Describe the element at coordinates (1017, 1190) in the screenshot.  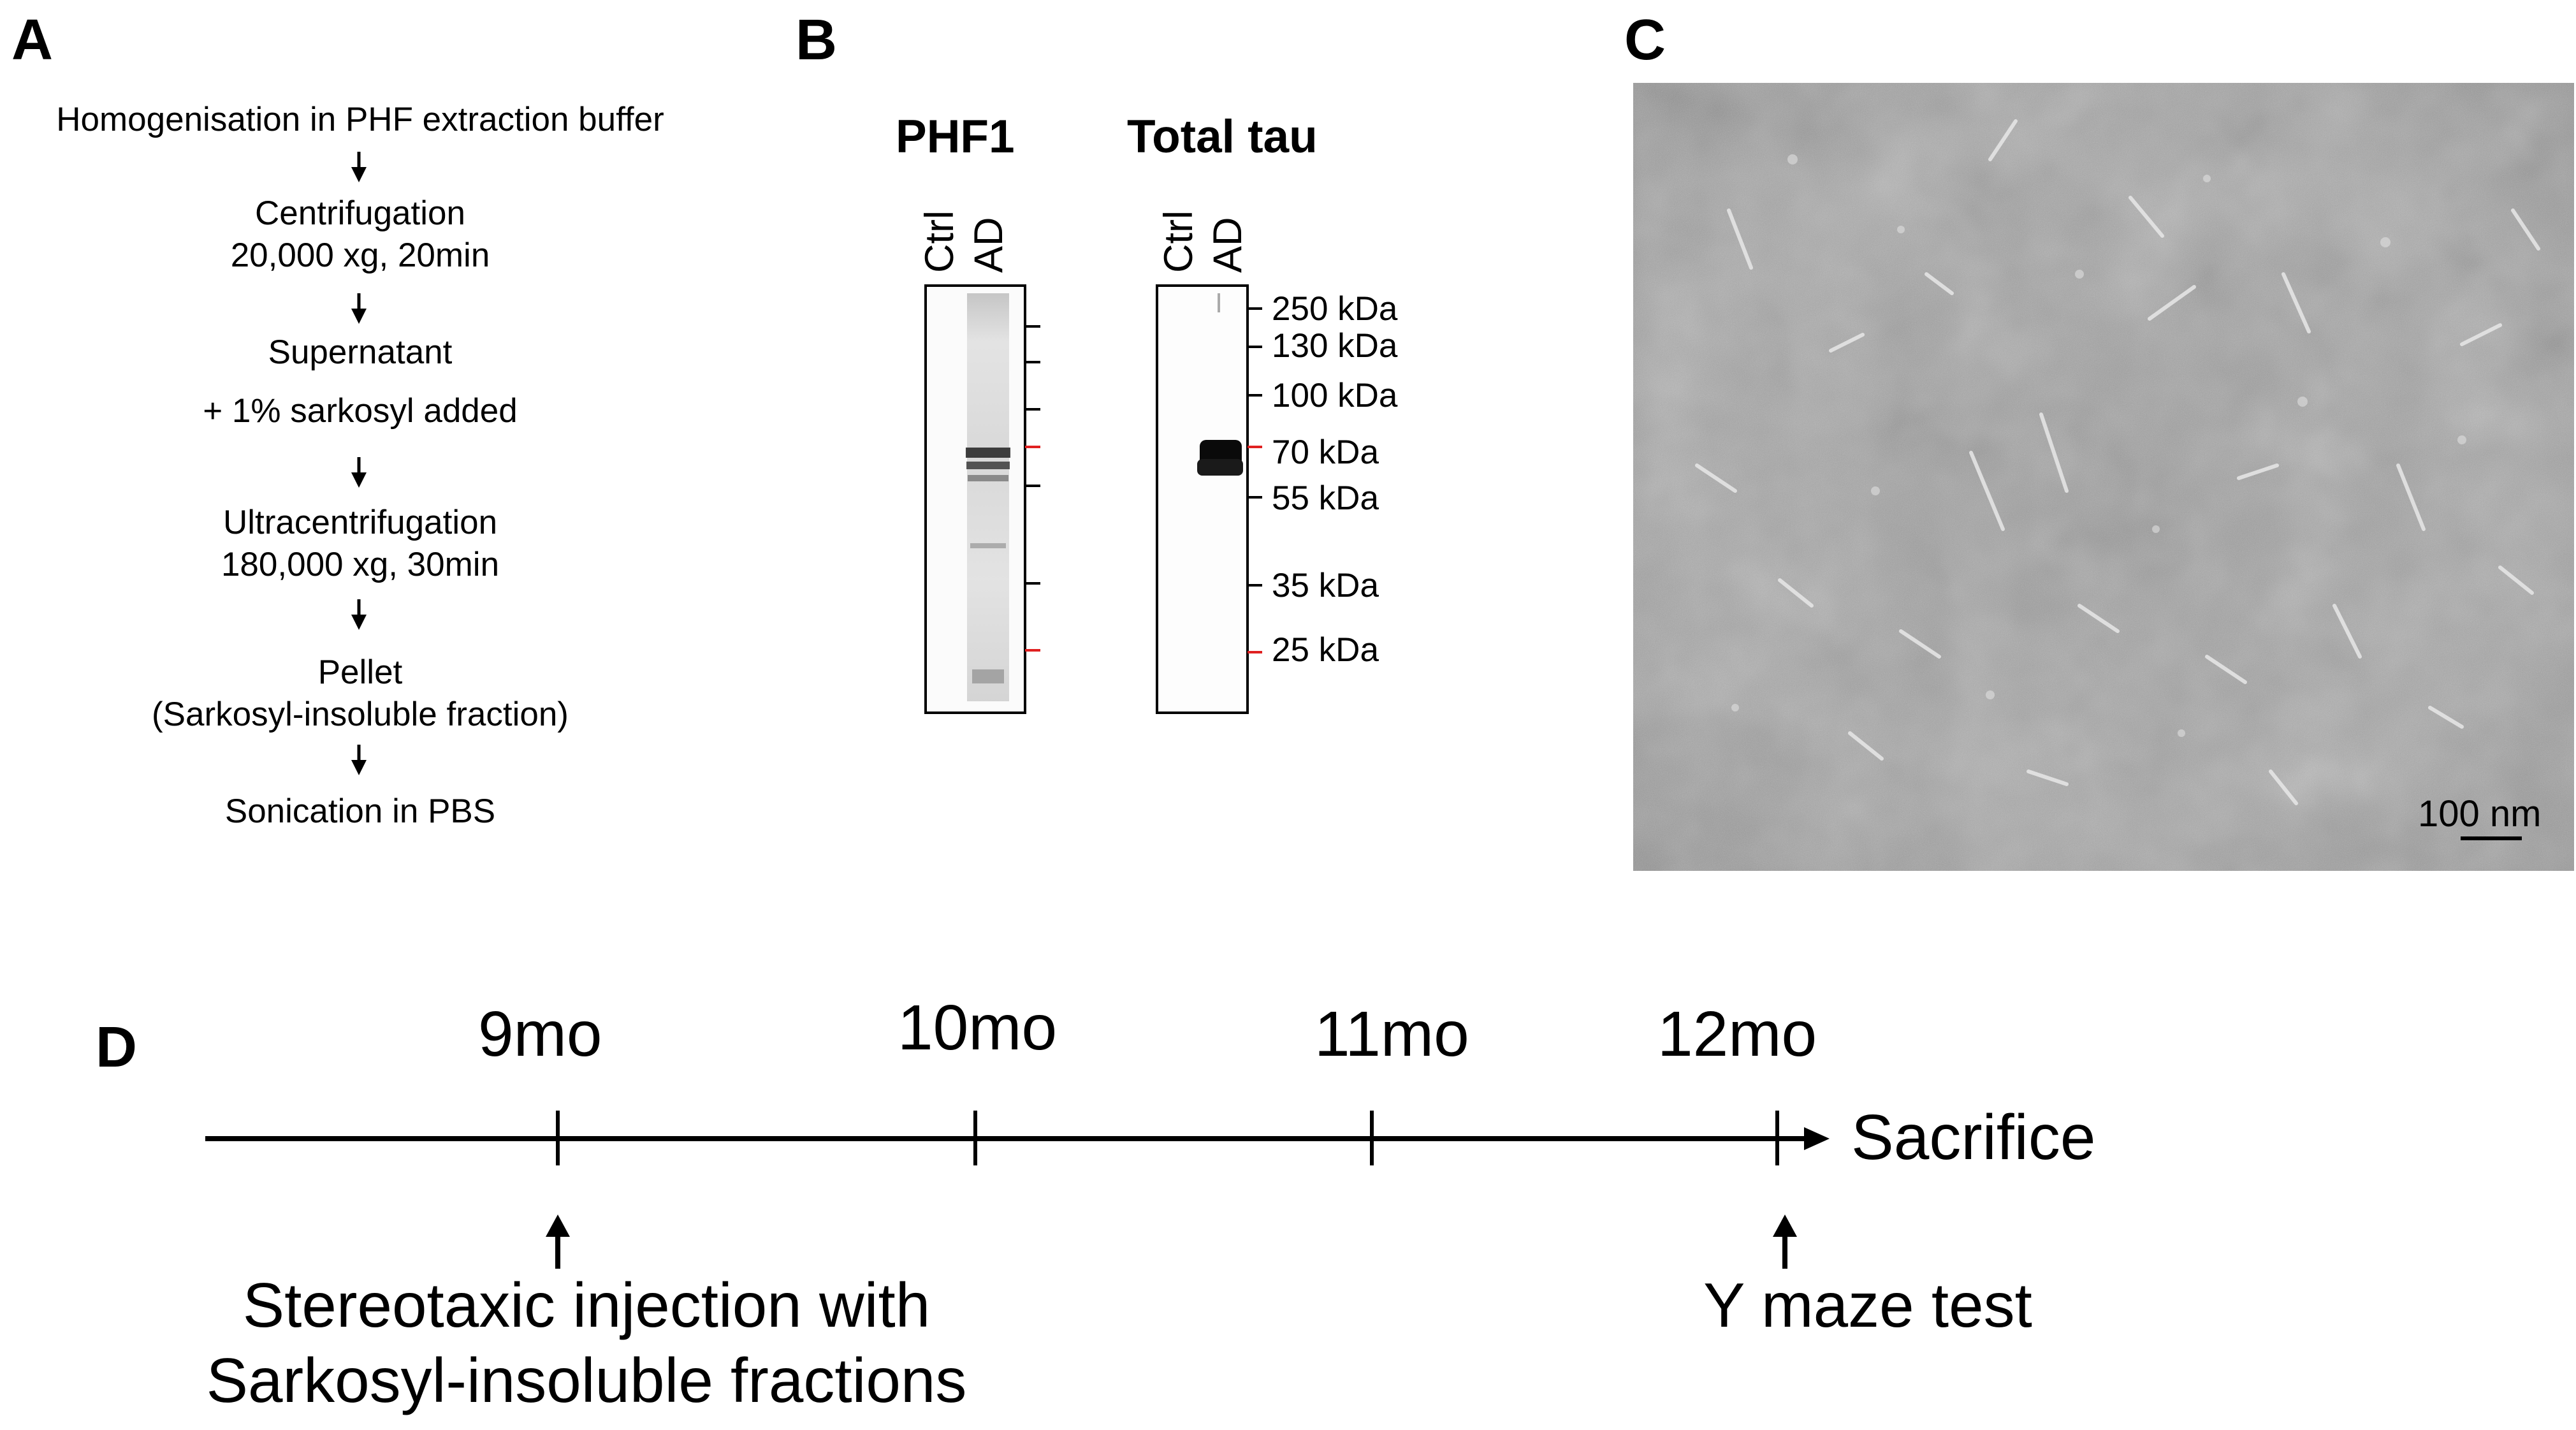
I see `timeline` at that location.